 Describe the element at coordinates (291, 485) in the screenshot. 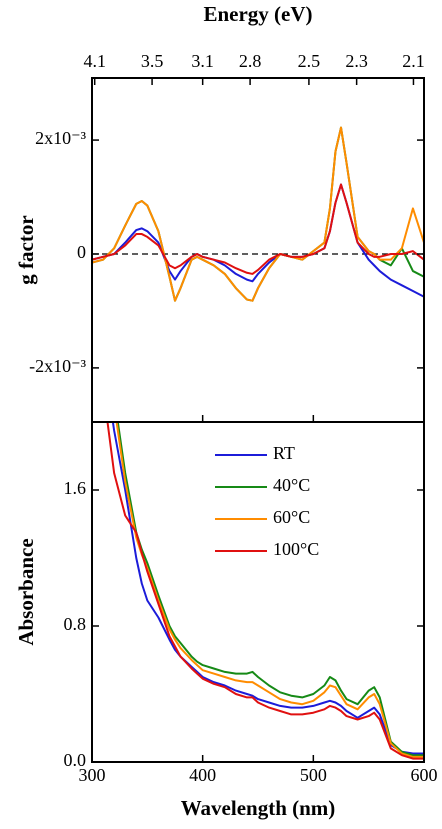

I see `legend-label: 40°C` at that location.